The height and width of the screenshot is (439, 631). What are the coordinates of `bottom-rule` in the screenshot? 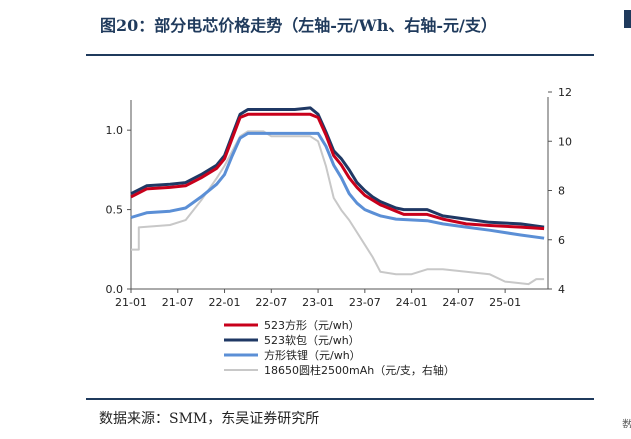 It's located at (340, 399).